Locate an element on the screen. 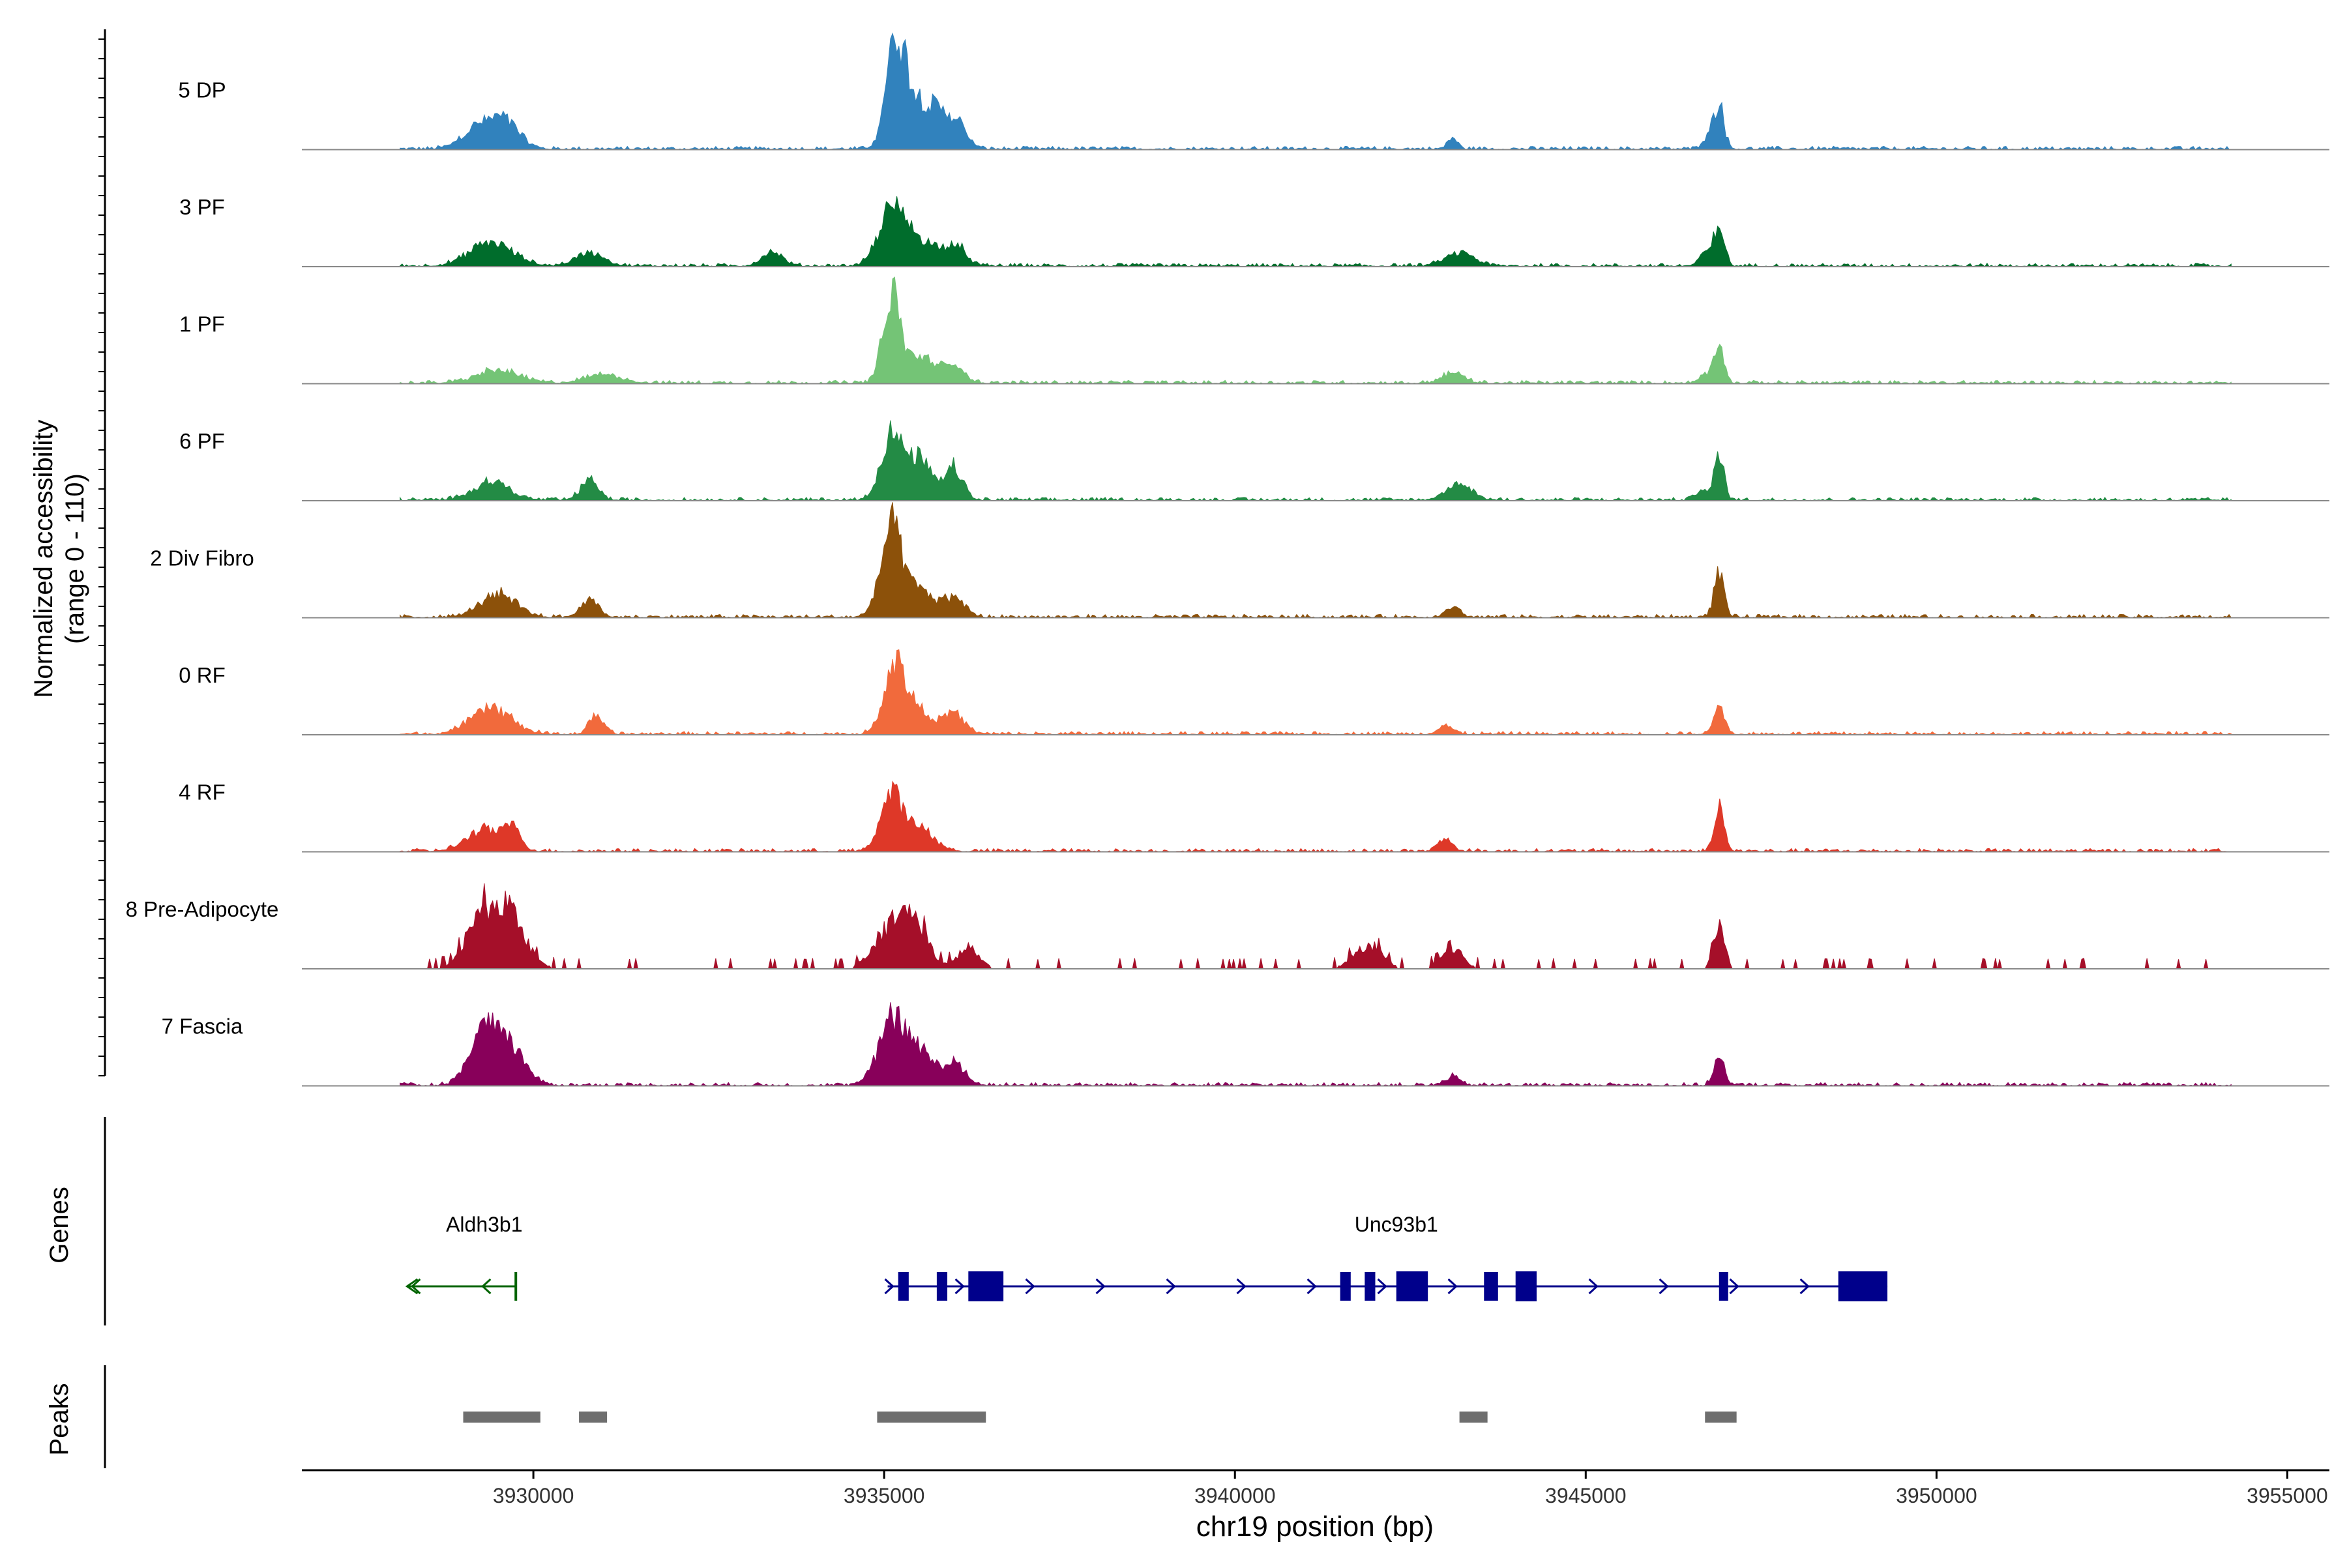  y-axis-title-line2: (range 0 - 110) is located at coordinates (75, 559).